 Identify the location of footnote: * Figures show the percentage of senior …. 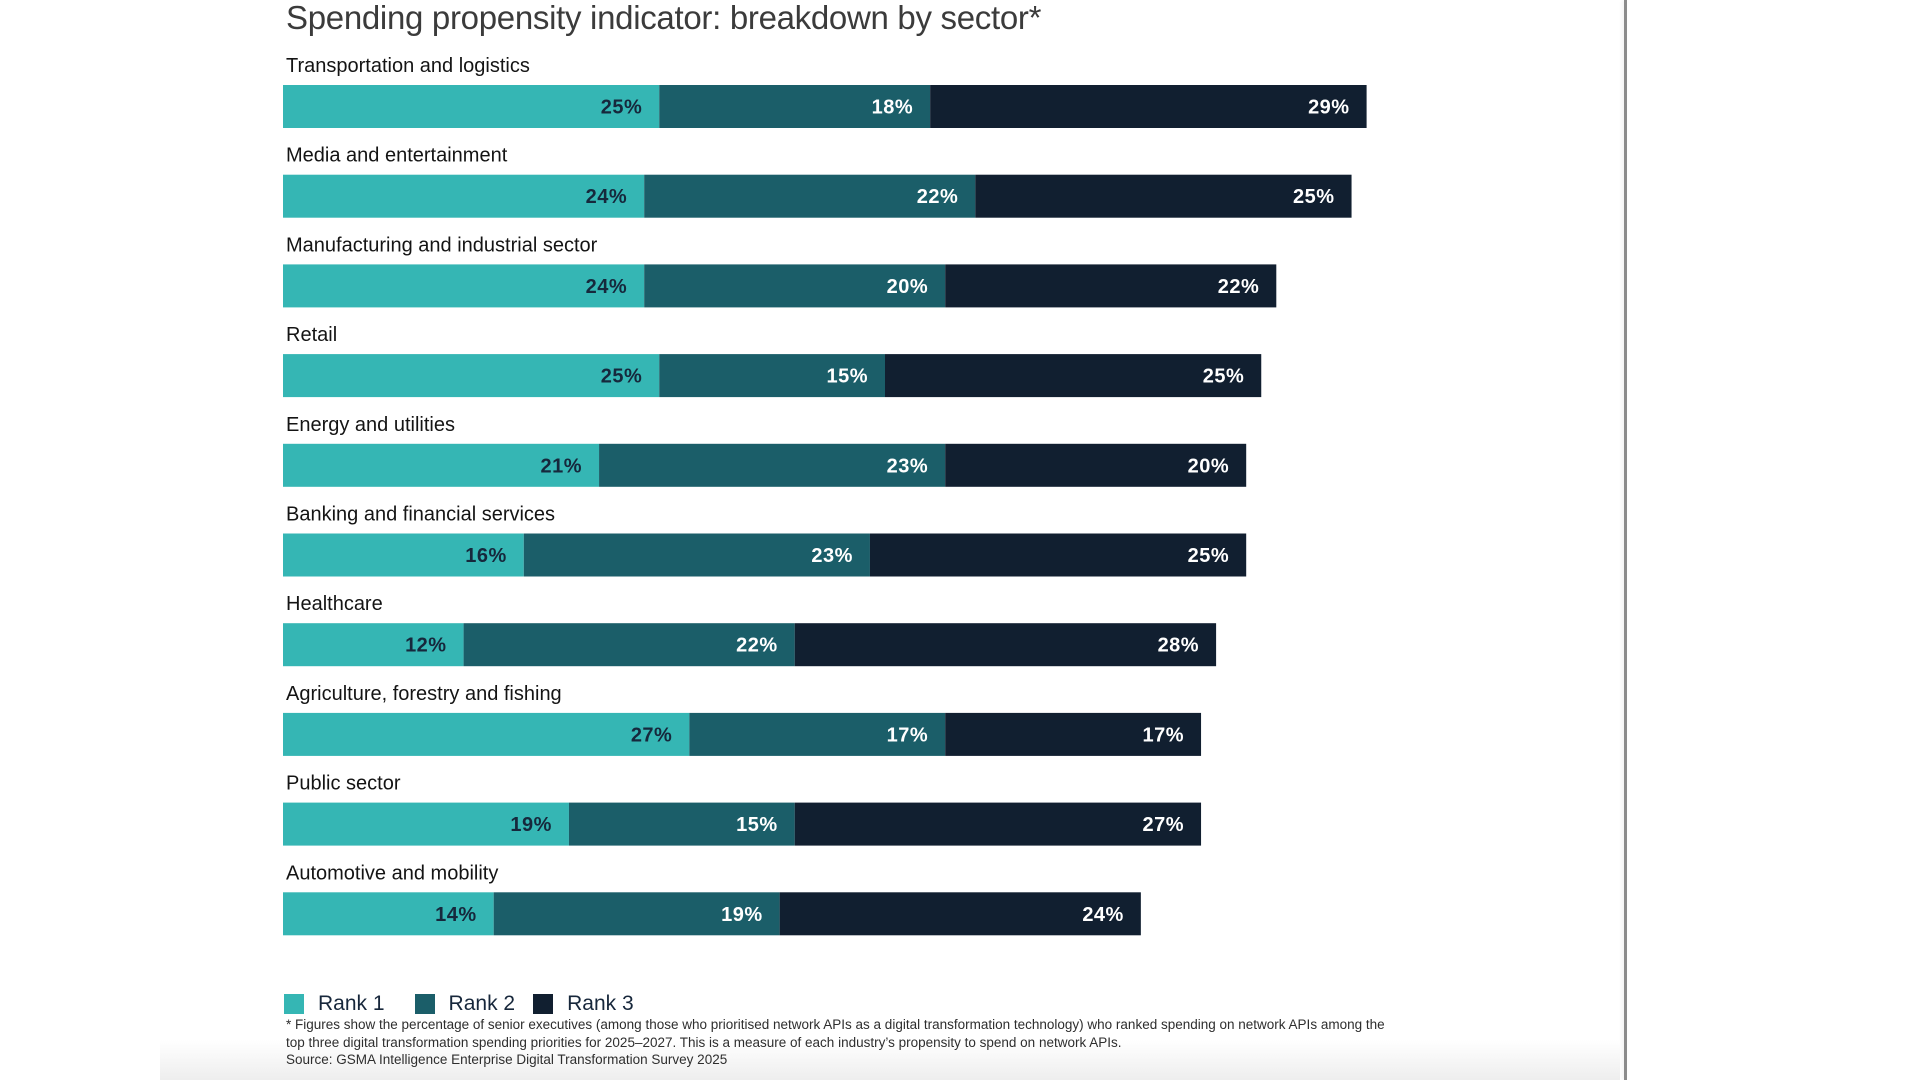
(911, 1042).